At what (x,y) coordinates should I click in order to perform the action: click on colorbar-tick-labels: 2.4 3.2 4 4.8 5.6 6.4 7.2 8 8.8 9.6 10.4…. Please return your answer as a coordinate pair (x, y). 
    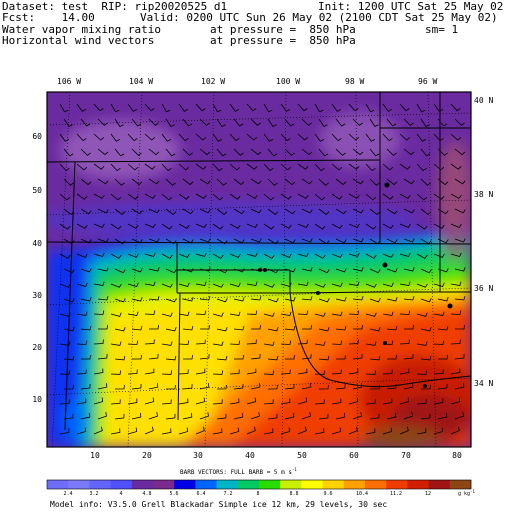
    Looking at the image, I should click on (247, 494).